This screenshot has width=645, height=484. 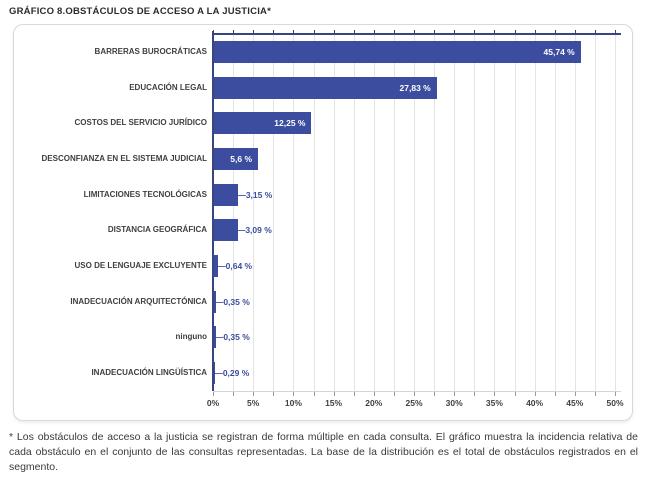 I want to click on y-axis-line, so click(x=213, y=211).